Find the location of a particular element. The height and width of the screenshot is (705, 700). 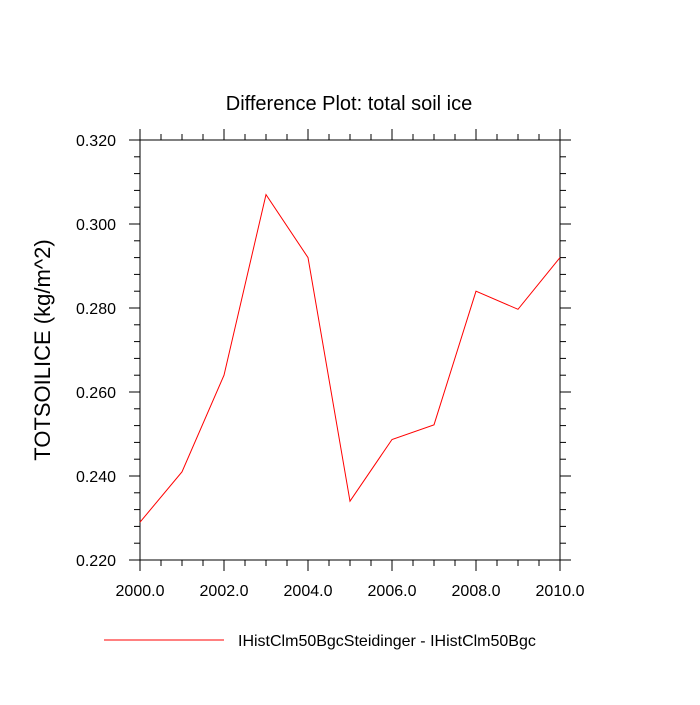

y-tick-label: 0.220 is located at coordinates (96, 561).